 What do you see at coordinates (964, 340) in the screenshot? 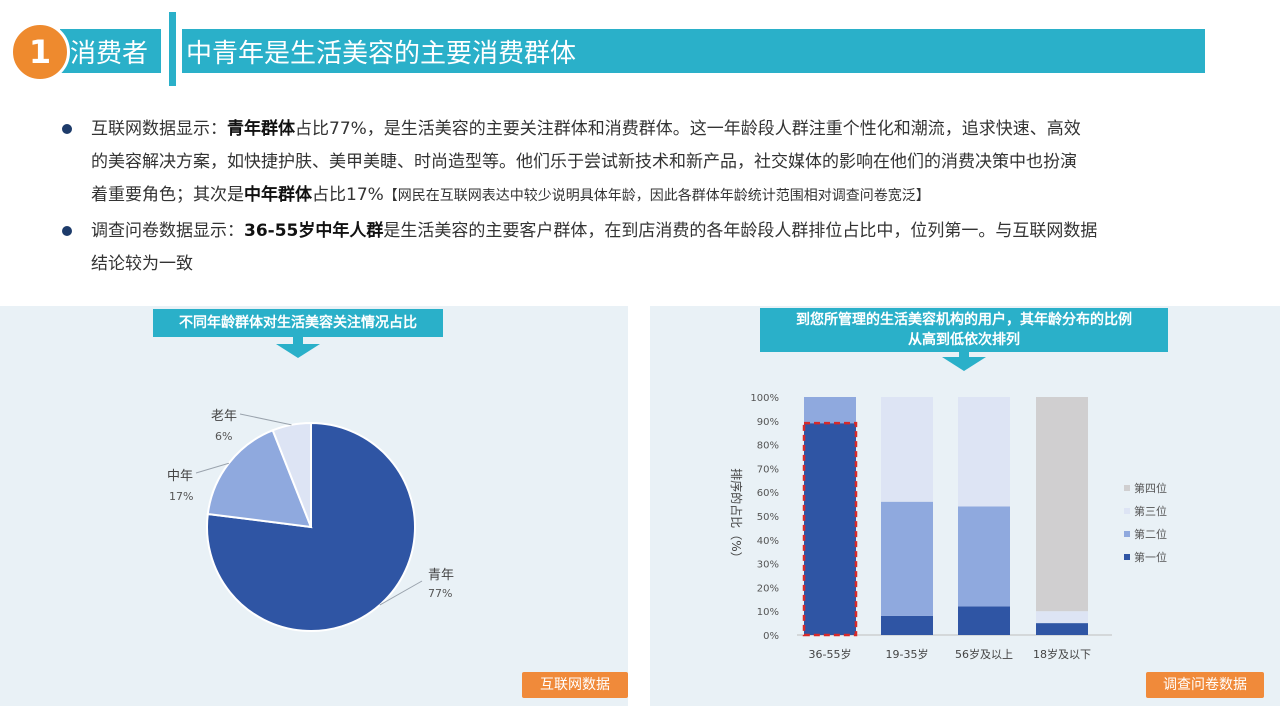
I see `banner-line: 从高到低依次排列` at bounding box center [964, 340].